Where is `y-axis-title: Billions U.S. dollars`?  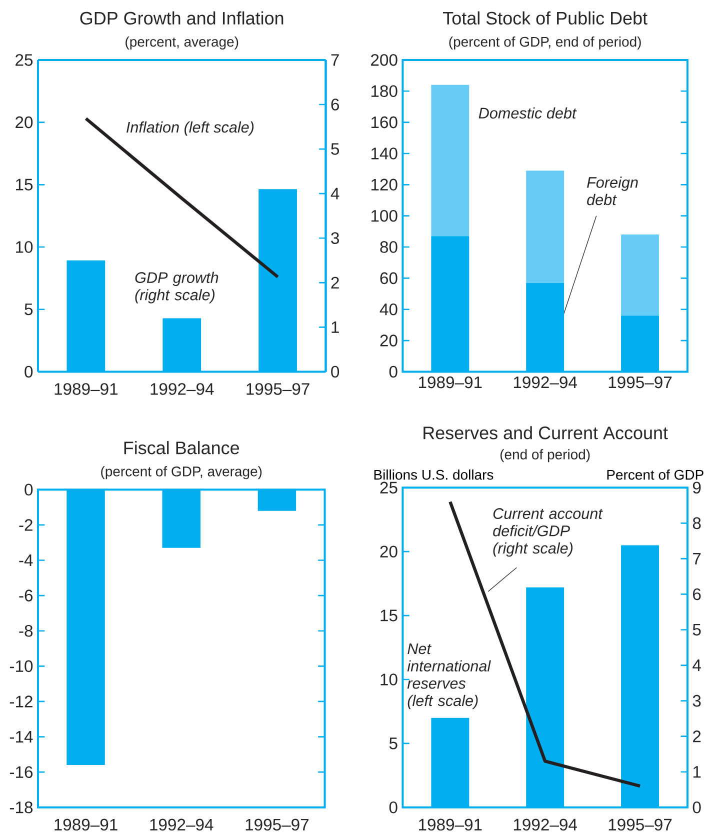
y-axis-title: Billions U.S. dollars is located at coordinates (433, 474).